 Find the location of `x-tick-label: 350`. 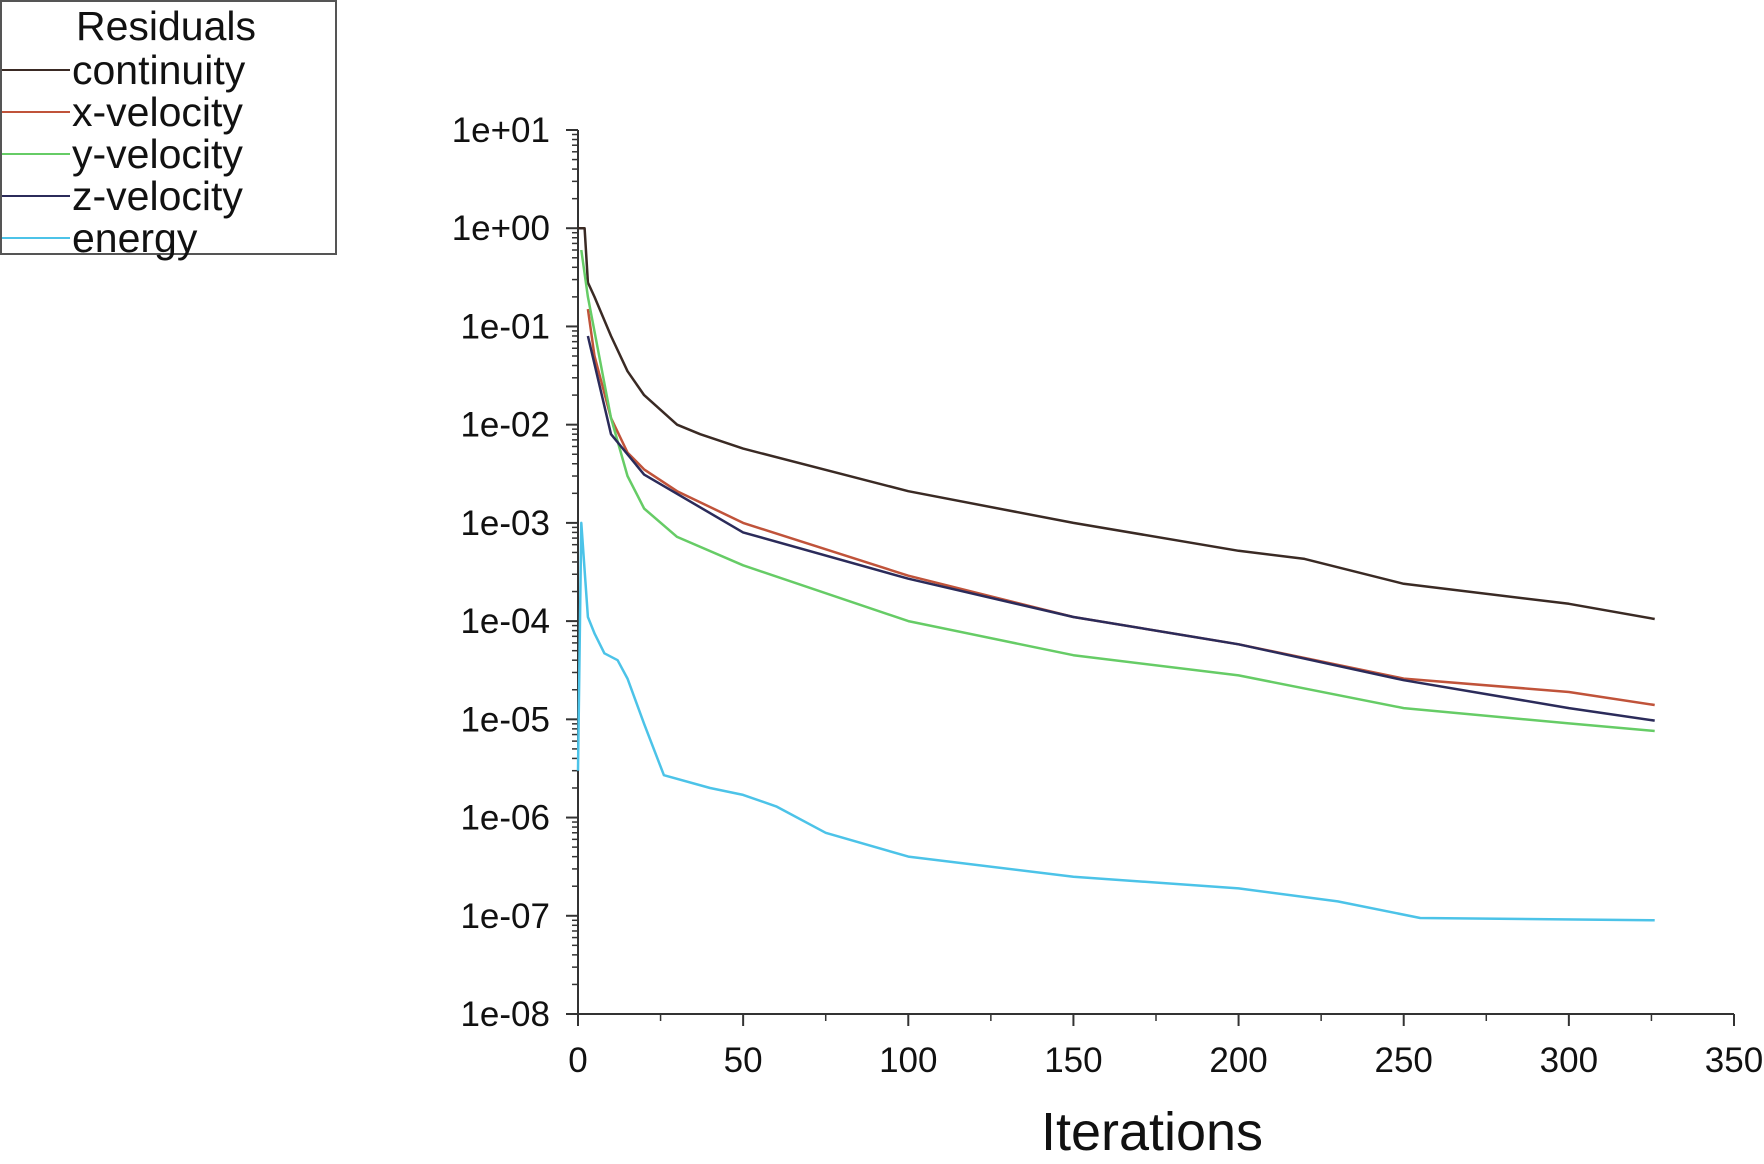

x-tick-label: 350 is located at coordinates (1734, 1060).